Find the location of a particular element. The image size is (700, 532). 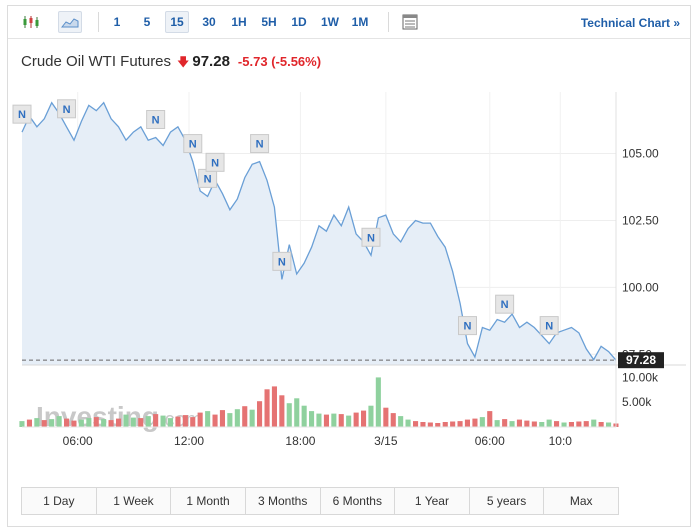

price-change: -5.73 (-5.56%) is located at coordinates (279, 61).